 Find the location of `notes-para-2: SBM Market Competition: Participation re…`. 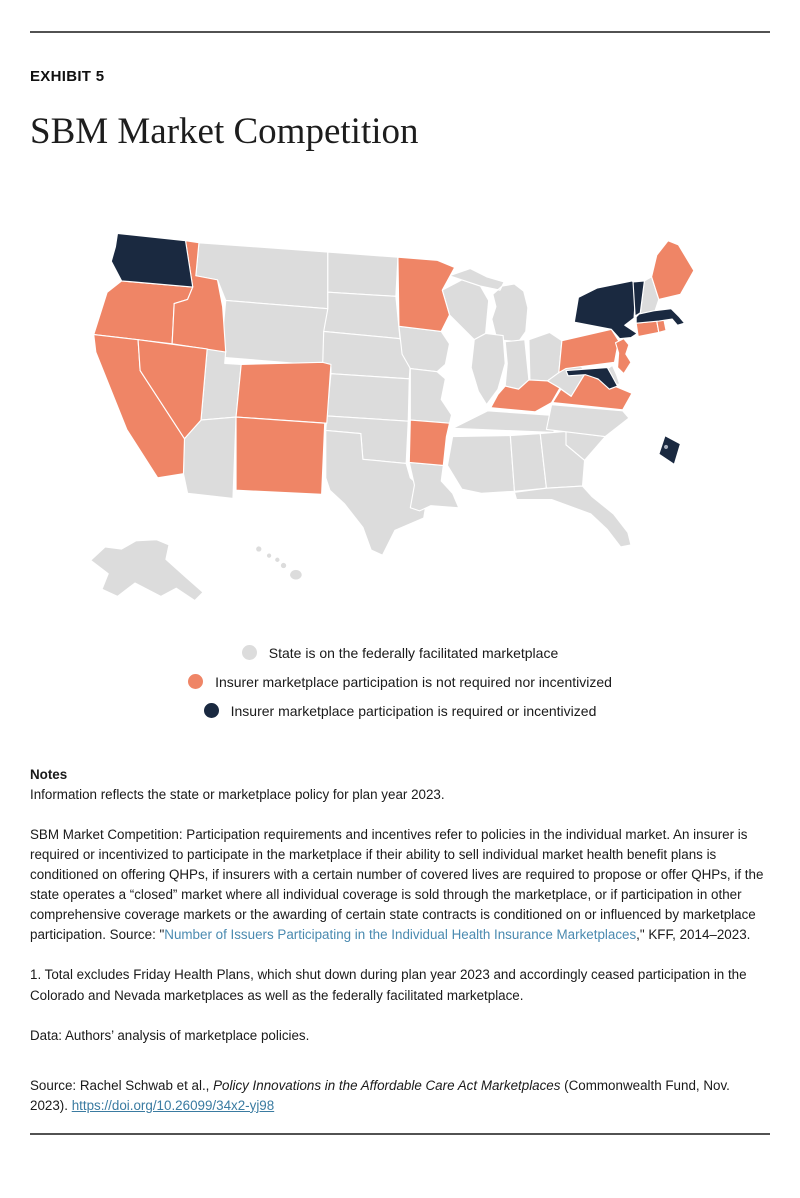

notes-para-2: SBM Market Competition: Participation re… is located at coordinates (400, 885).